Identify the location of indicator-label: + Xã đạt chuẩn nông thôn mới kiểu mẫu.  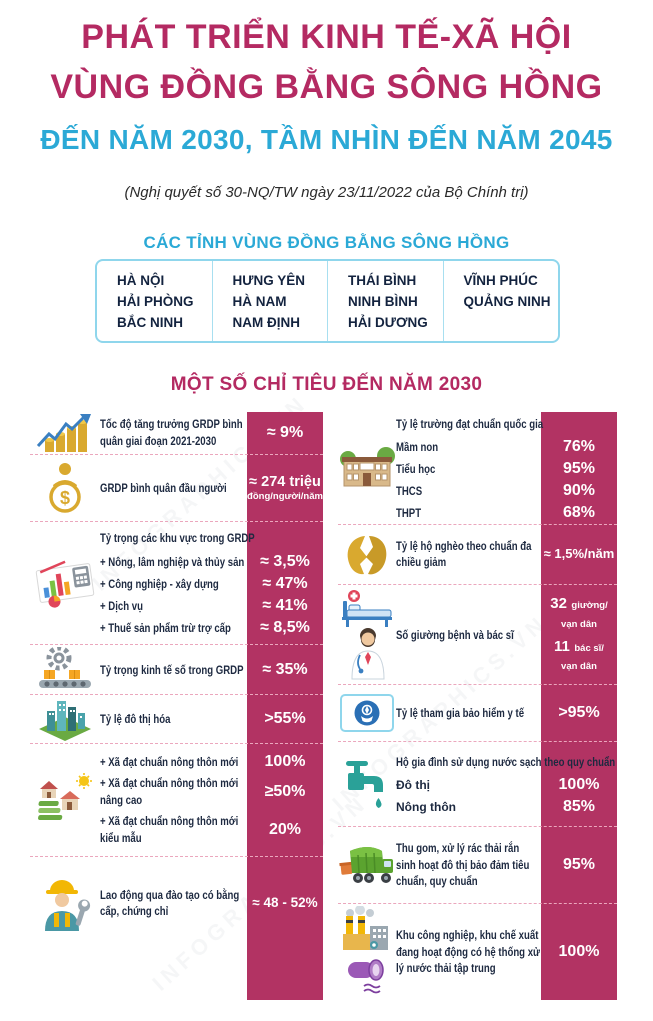
(169, 829).